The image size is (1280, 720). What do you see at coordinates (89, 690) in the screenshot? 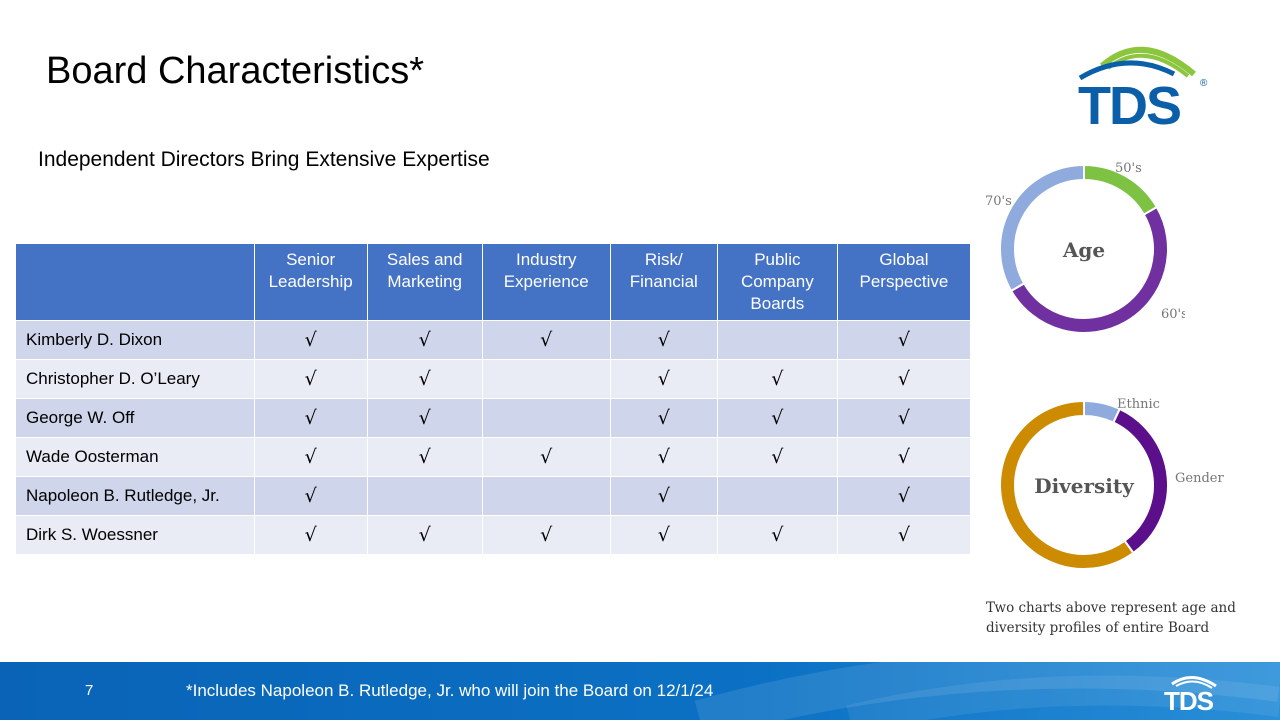
I see `page-number: 7` at bounding box center [89, 690].